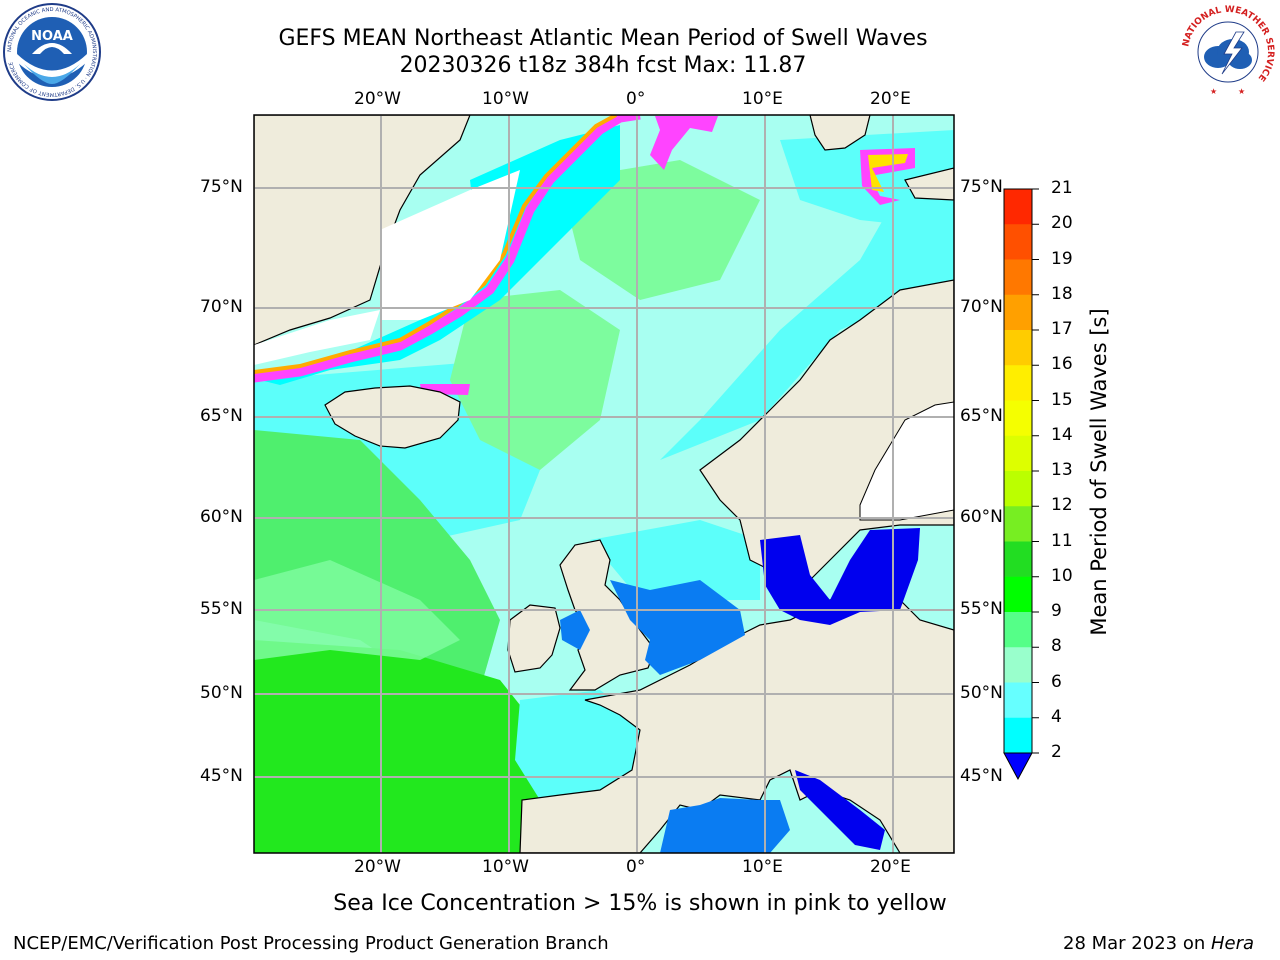 Image resolution: width=1280 pixels, height=960 pixels. Describe the element at coordinates (677, 627) in the screenshot. I see `swell-region-shelf-north-sea` at that location.